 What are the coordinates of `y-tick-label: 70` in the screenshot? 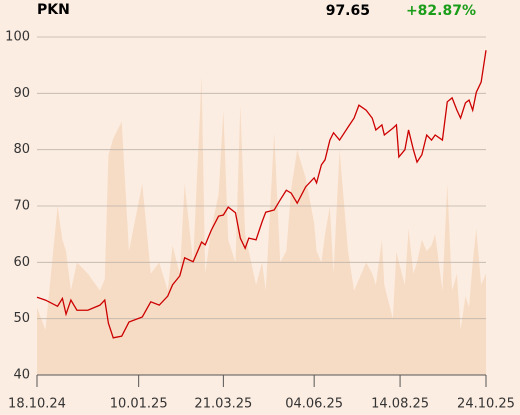 It's located at (21, 206).